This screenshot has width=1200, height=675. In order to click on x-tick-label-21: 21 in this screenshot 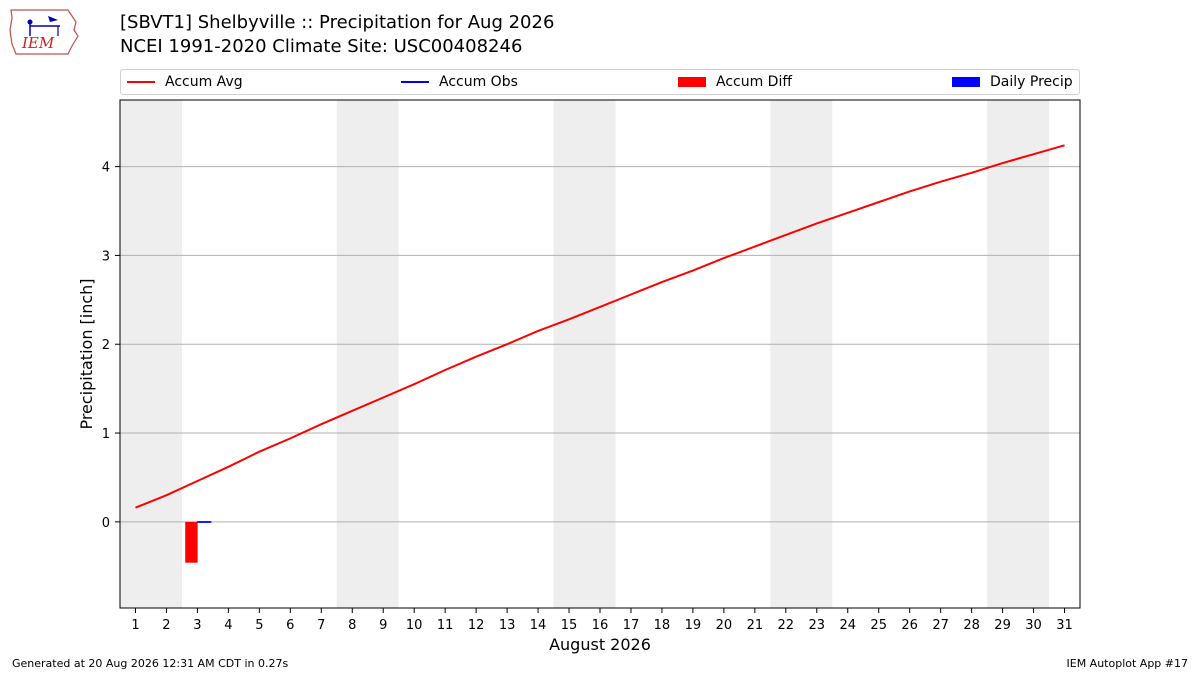, I will do `click(755, 625)`.